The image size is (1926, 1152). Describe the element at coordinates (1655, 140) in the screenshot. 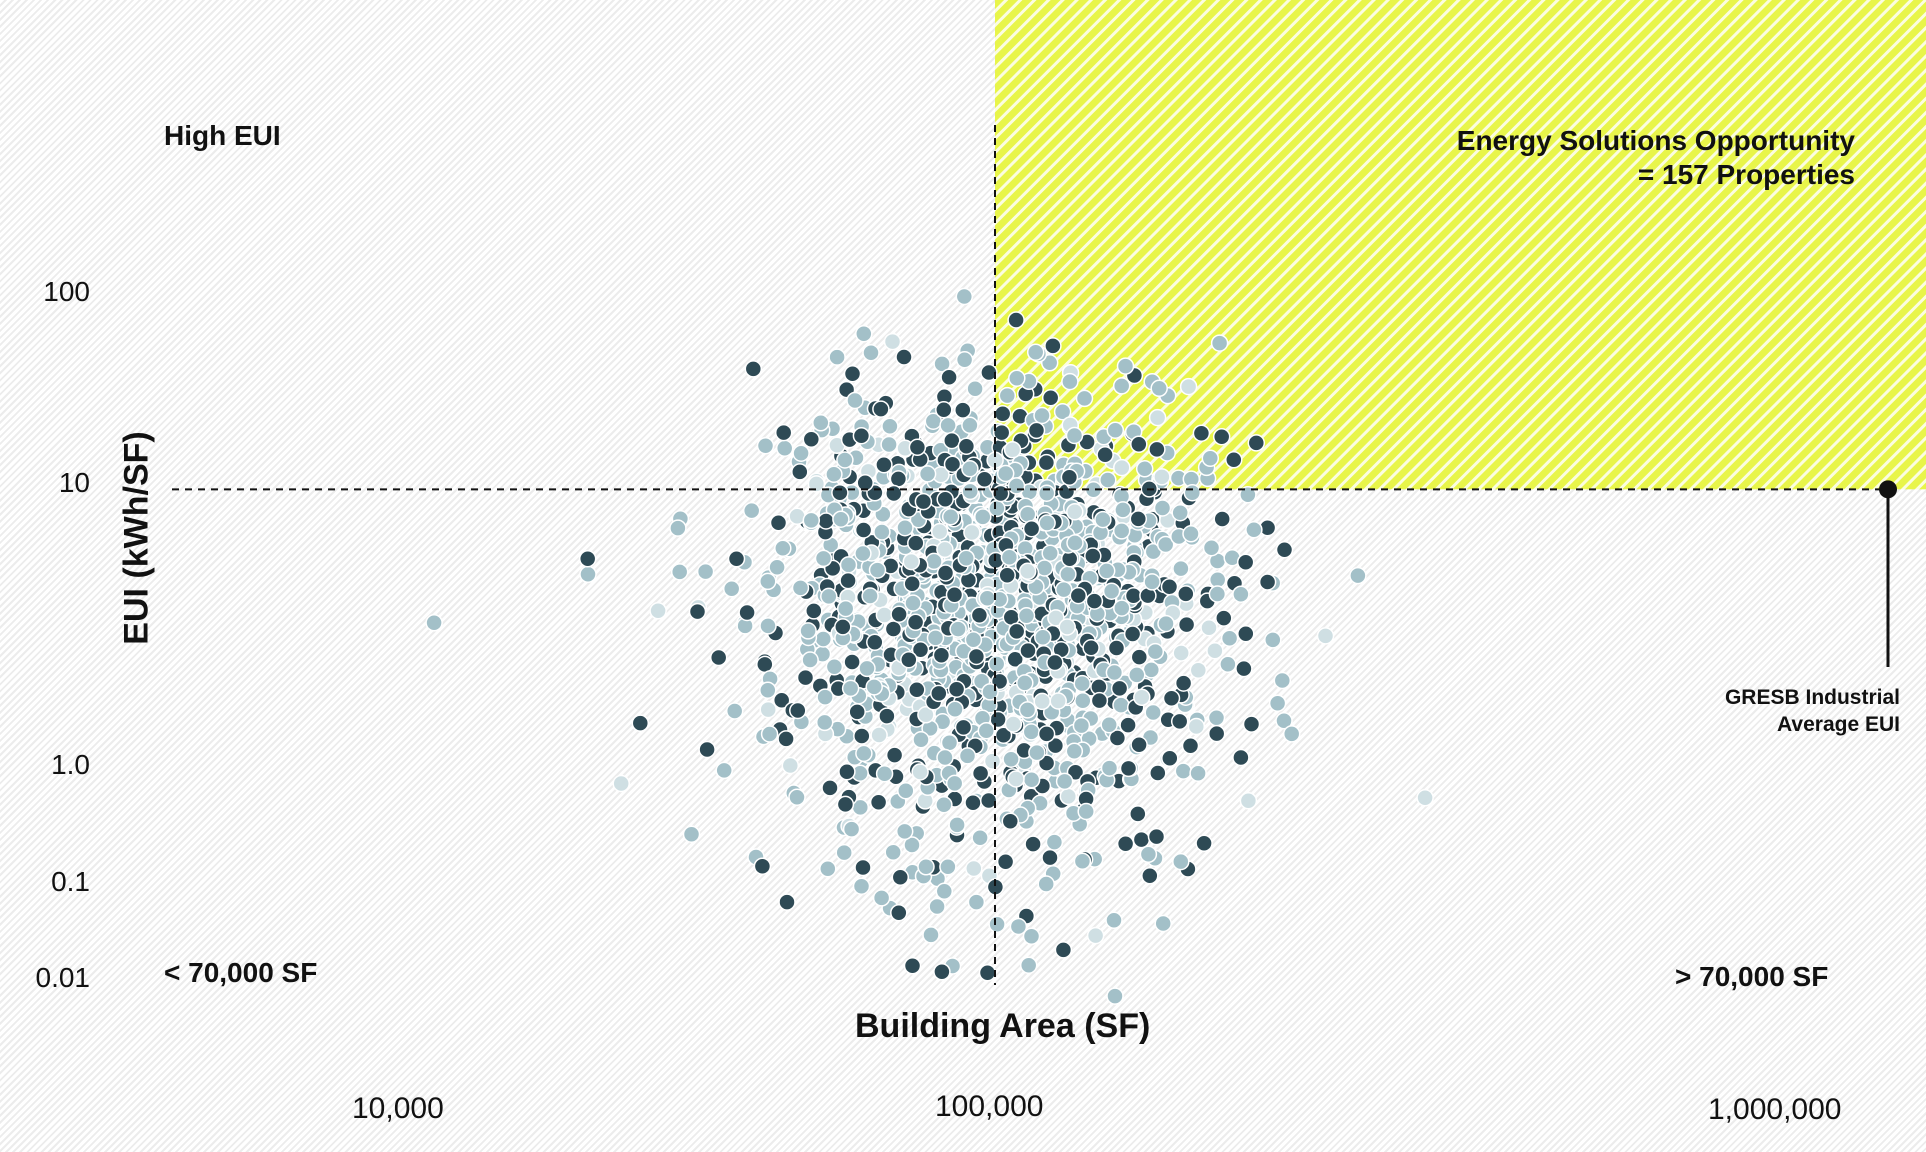

I see `opportunity-label-line1: Energy Solutions Opportunity` at that location.